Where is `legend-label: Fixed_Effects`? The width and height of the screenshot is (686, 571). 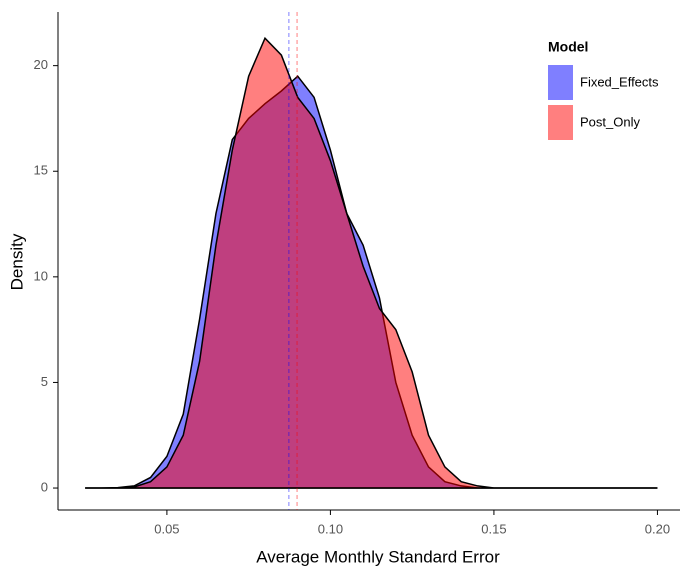 legend-label: Fixed_Effects is located at coordinates (619, 81).